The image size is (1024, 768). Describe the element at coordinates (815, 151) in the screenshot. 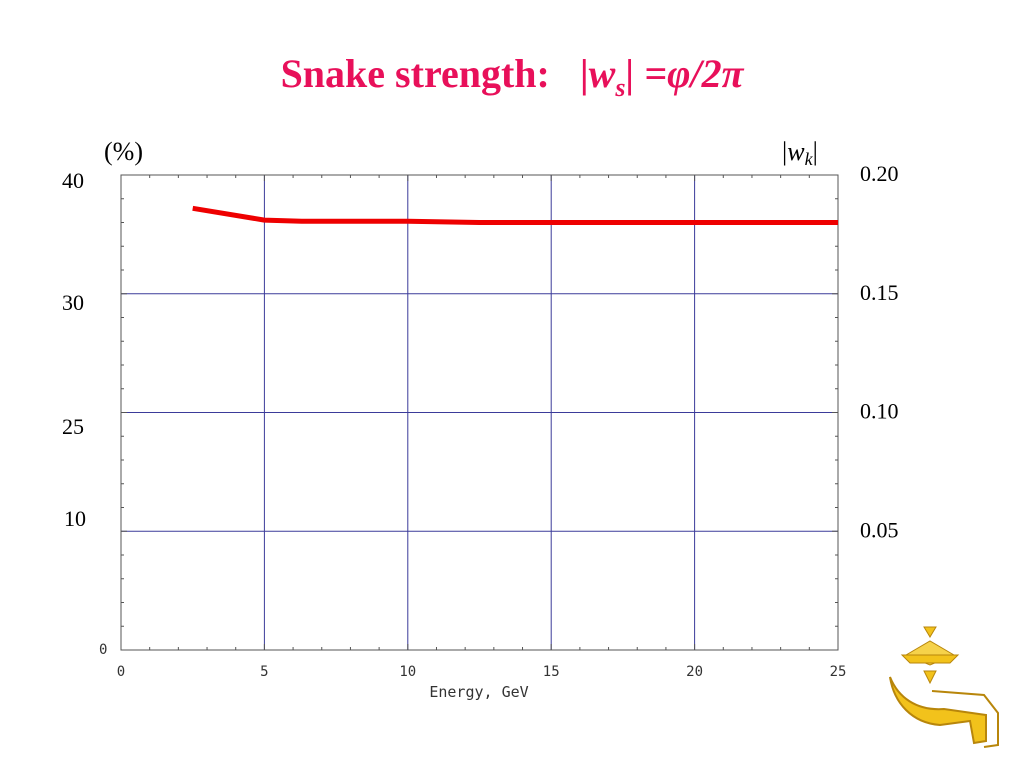

I see `right-unit-suffix: |` at that location.